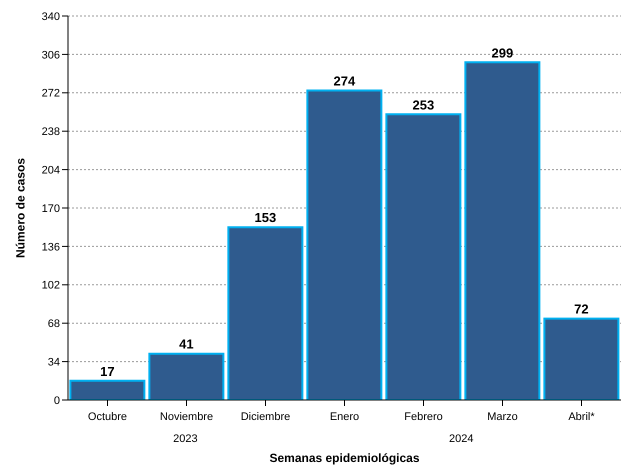 The image size is (633, 474). I want to click on y-tick-label: 204, so click(51, 170).